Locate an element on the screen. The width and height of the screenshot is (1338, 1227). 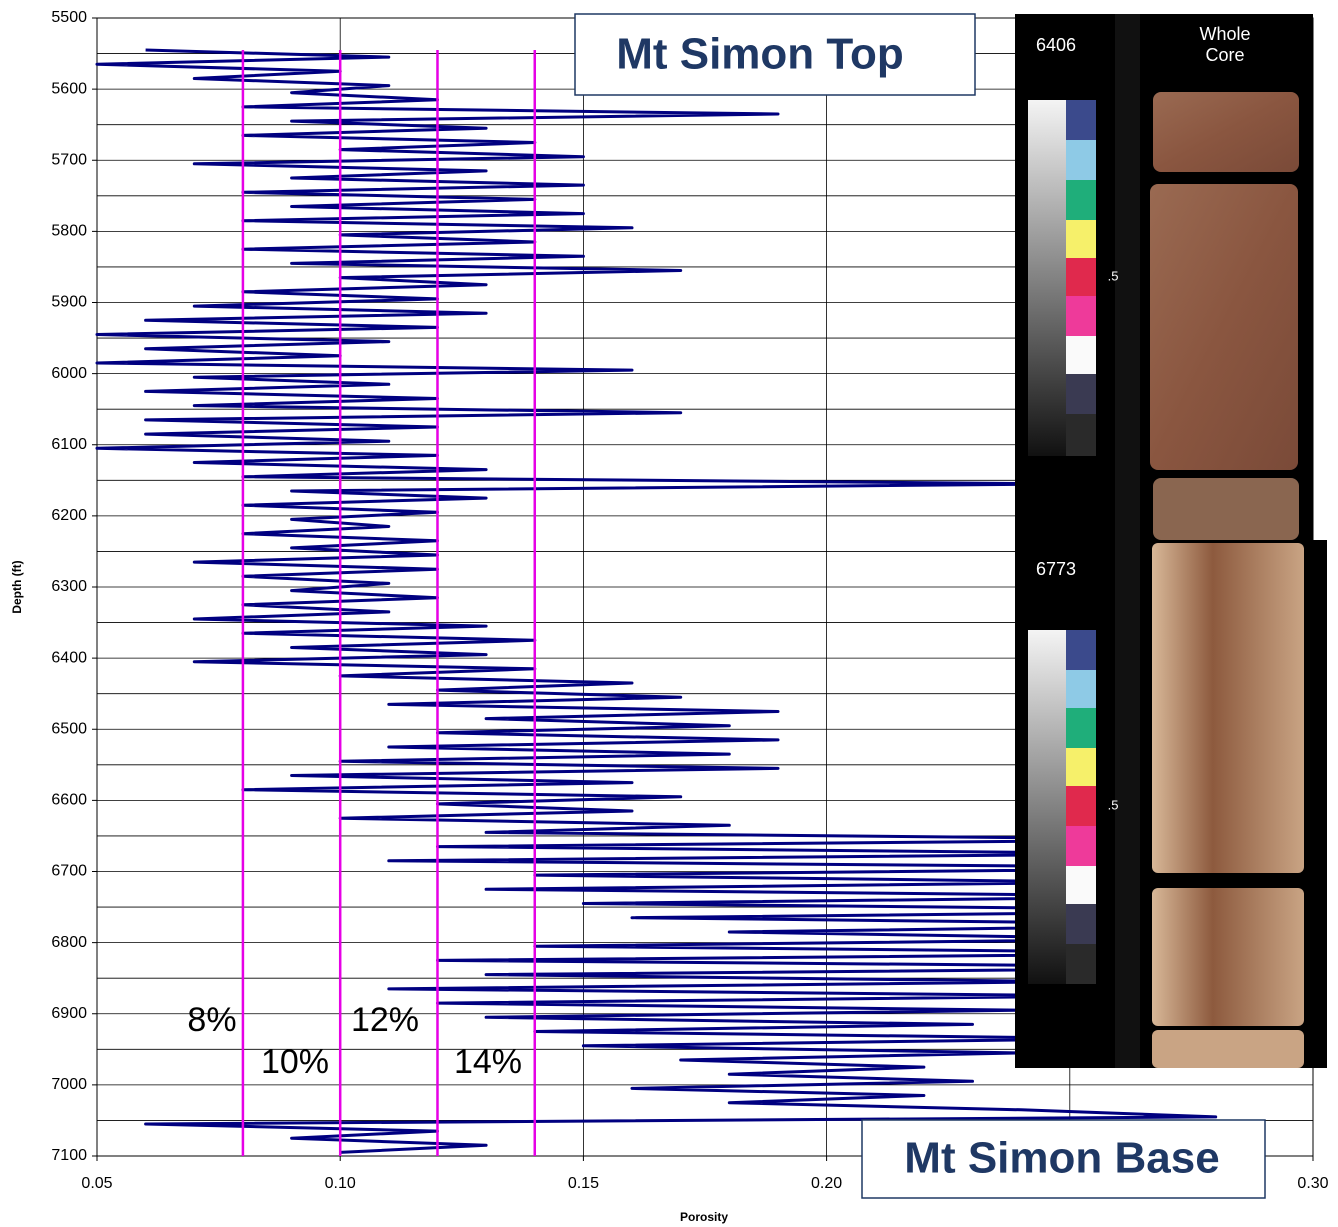
cutoff-label: 14% is located at coordinates (488, 1062).